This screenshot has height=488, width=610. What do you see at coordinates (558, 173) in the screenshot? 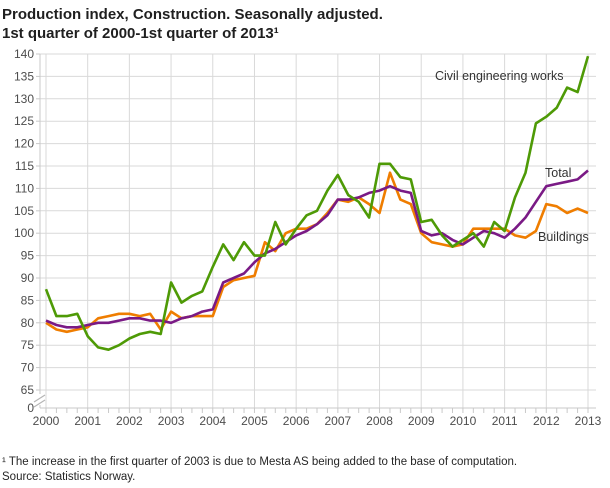
I see `series-label-total: Total` at bounding box center [558, 173].